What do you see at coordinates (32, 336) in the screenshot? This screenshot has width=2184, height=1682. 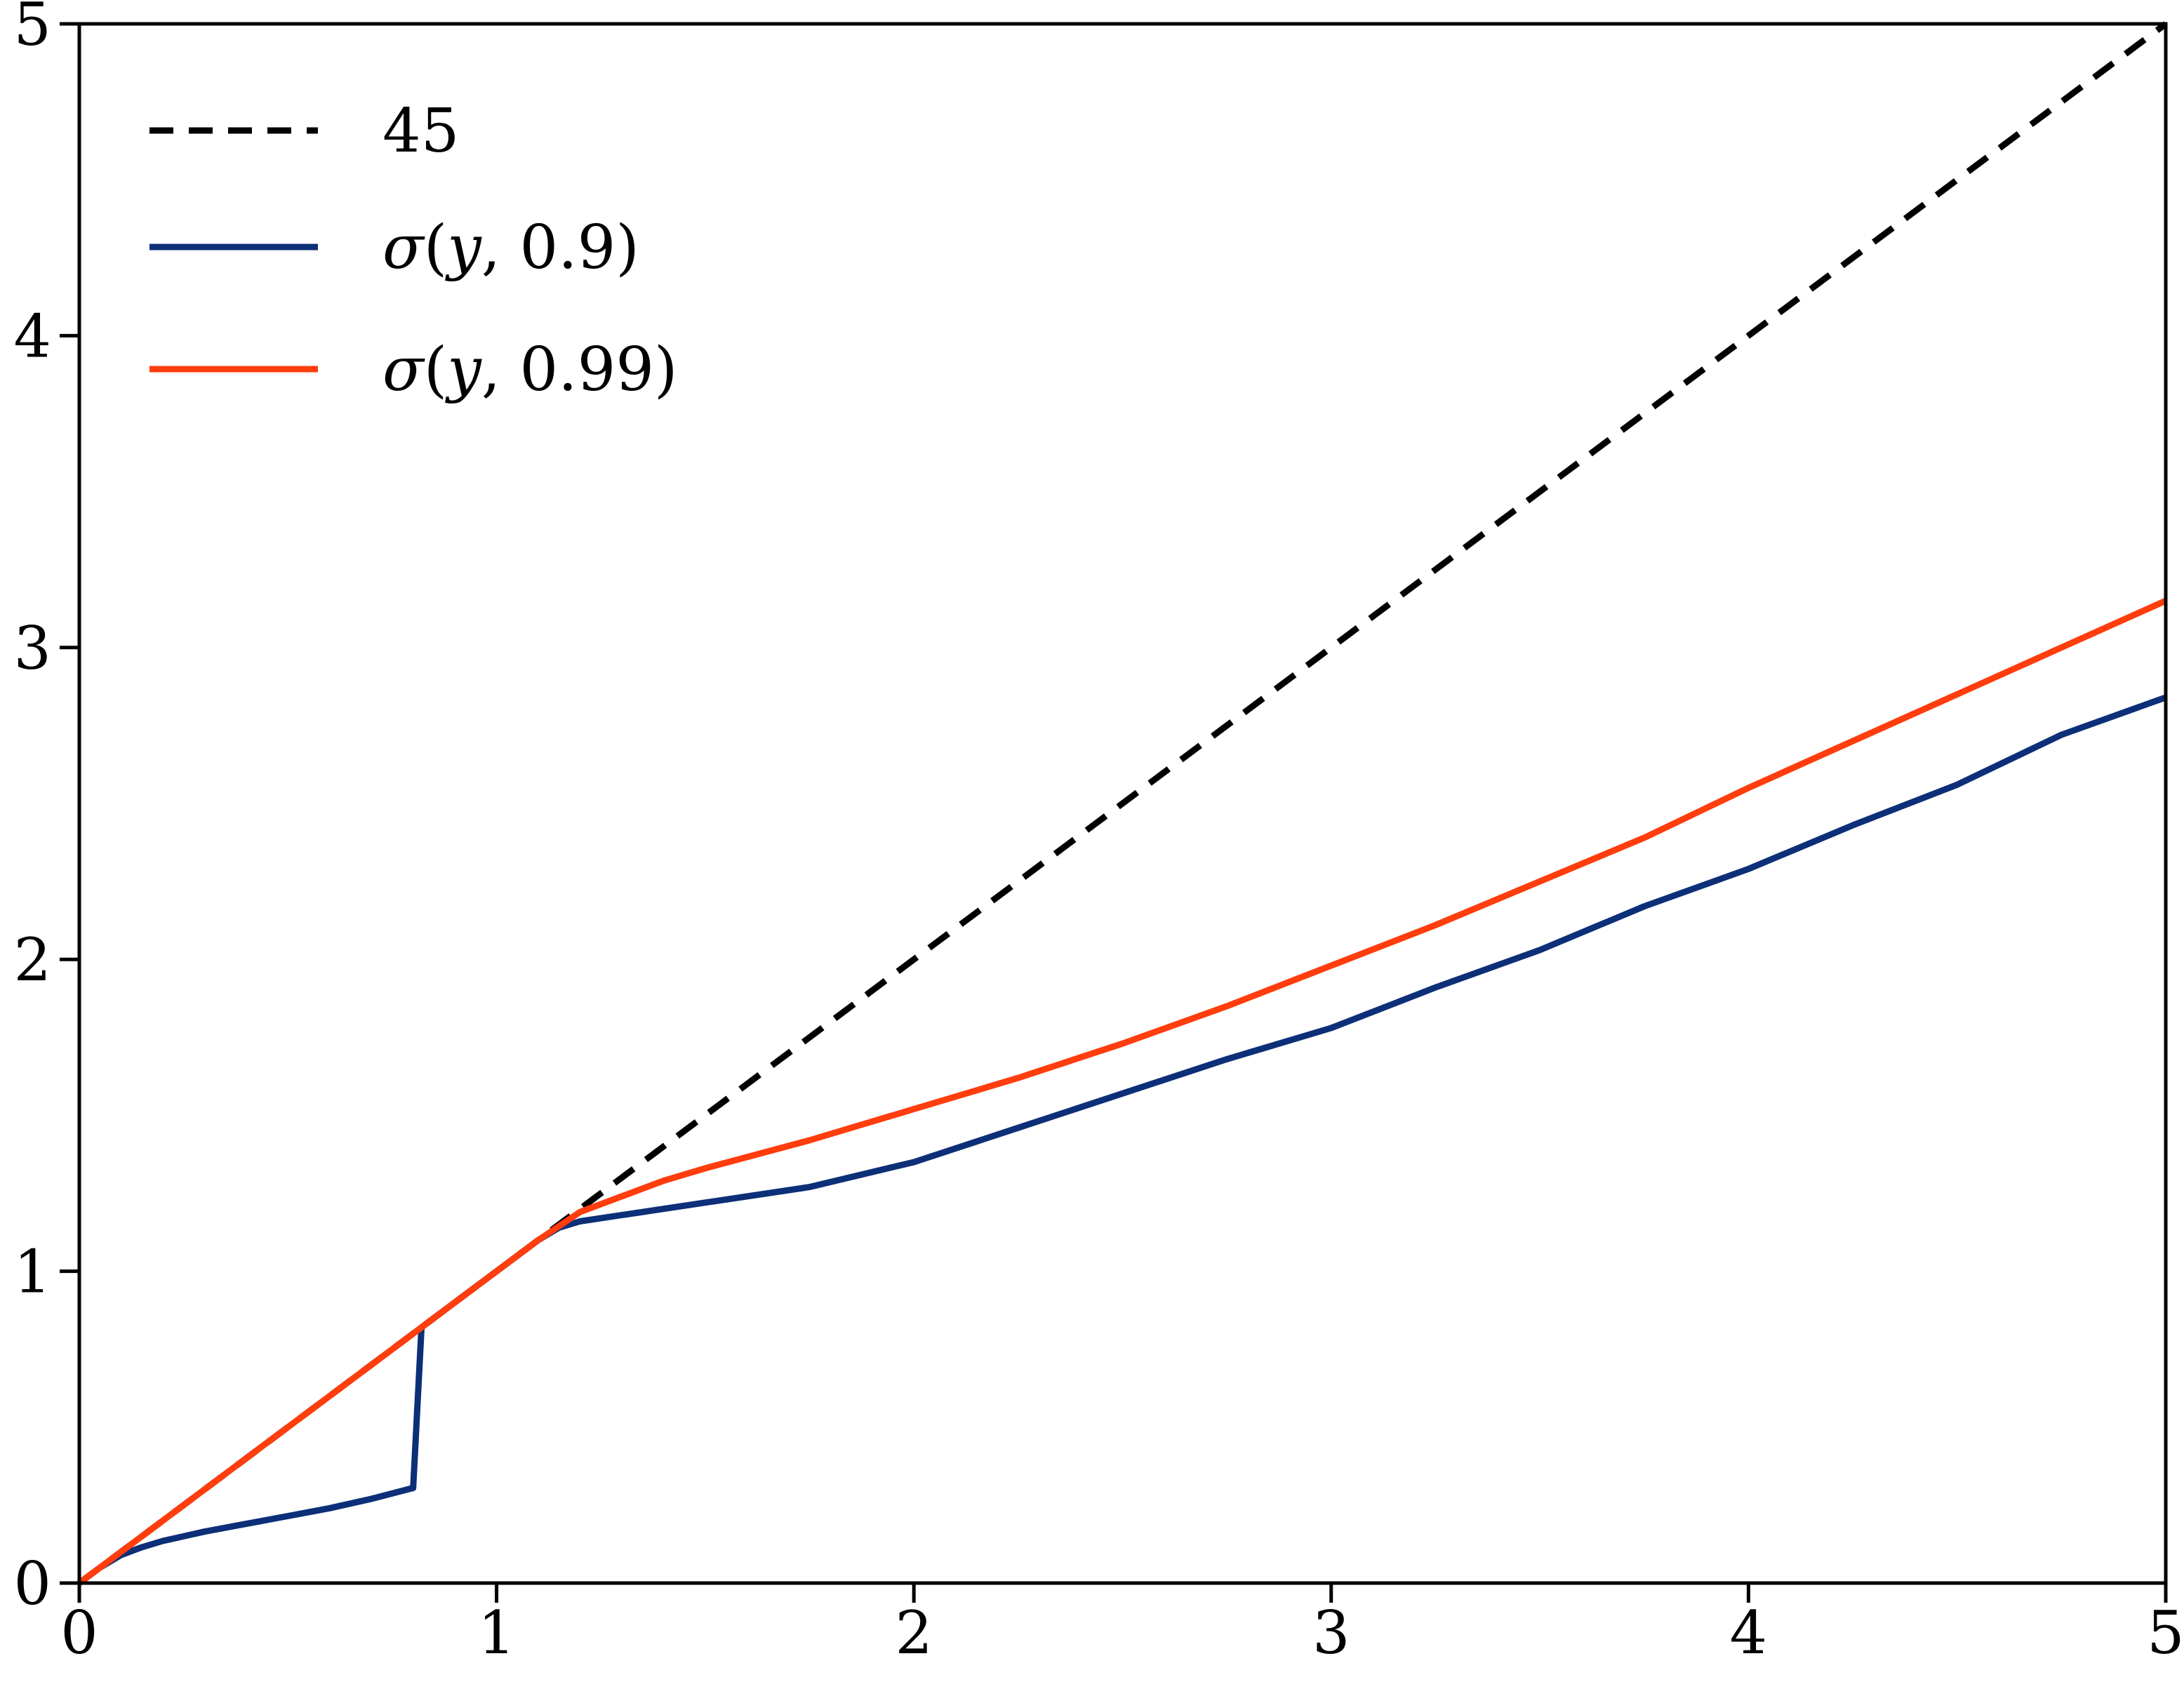 I see `y-tick-label: 4` at bounding box center [32, 336].